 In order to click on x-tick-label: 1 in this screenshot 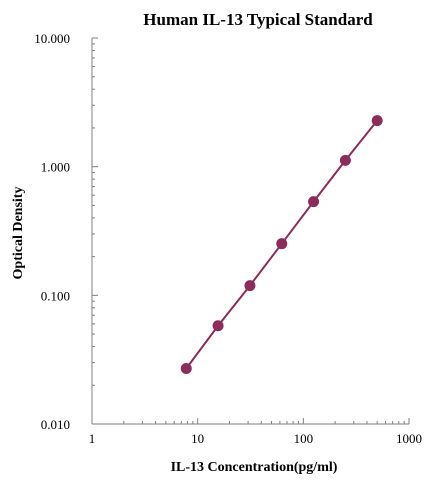, I will do `click(92, 438)`.